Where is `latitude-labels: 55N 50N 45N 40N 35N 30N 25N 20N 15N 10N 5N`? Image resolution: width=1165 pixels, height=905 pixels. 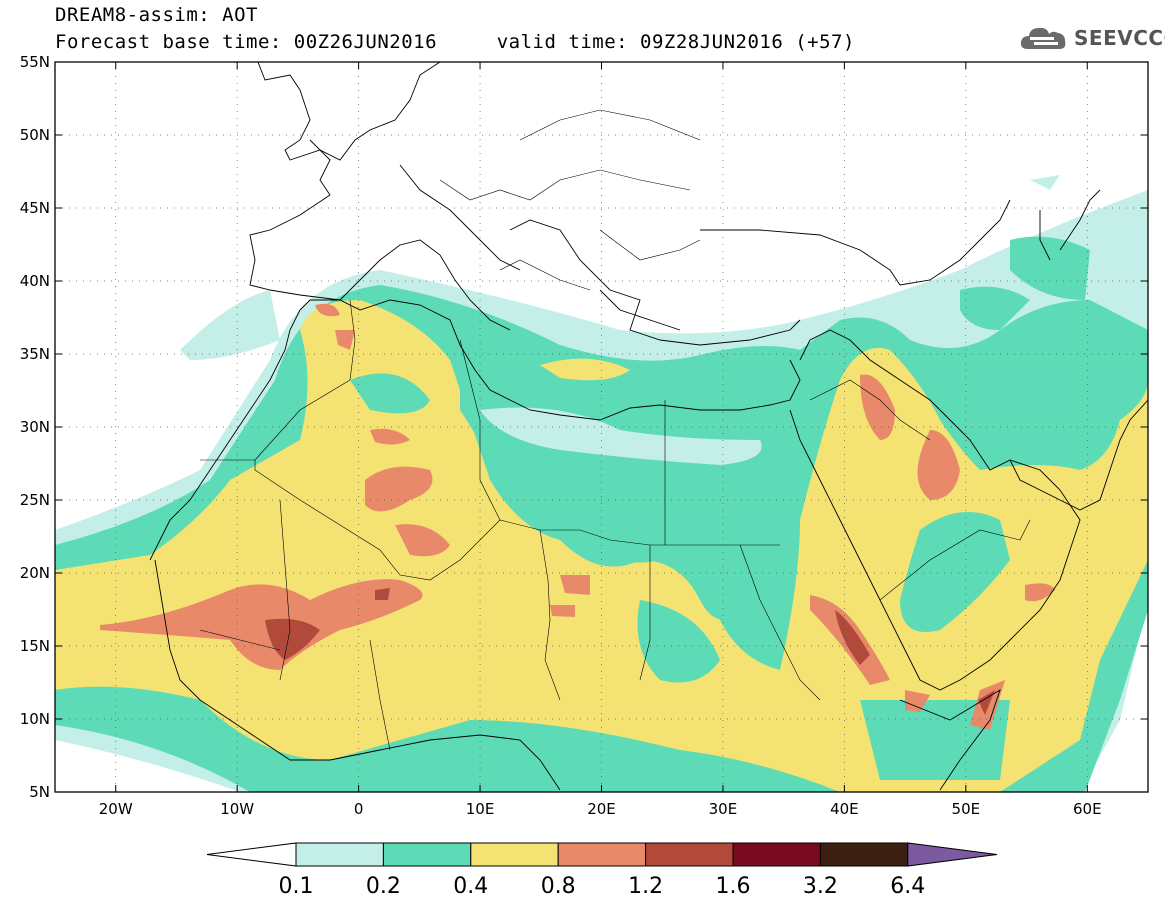 latitude-labels: 55N 50N 45N 40N 35N 30N 25N 20N 15N 10N 5N is located at coordinates (35, 427).